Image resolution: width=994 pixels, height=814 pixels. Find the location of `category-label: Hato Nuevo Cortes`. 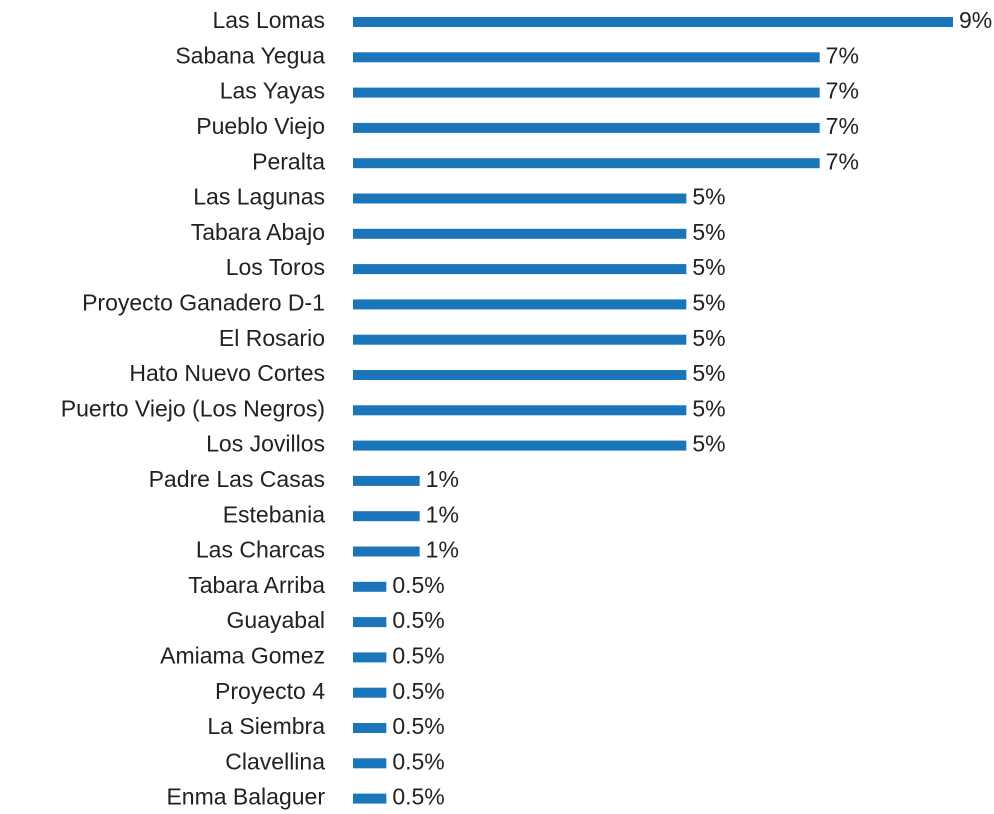

category-label: Hato Nuevo Cortes is located at coordinates (227, 373).